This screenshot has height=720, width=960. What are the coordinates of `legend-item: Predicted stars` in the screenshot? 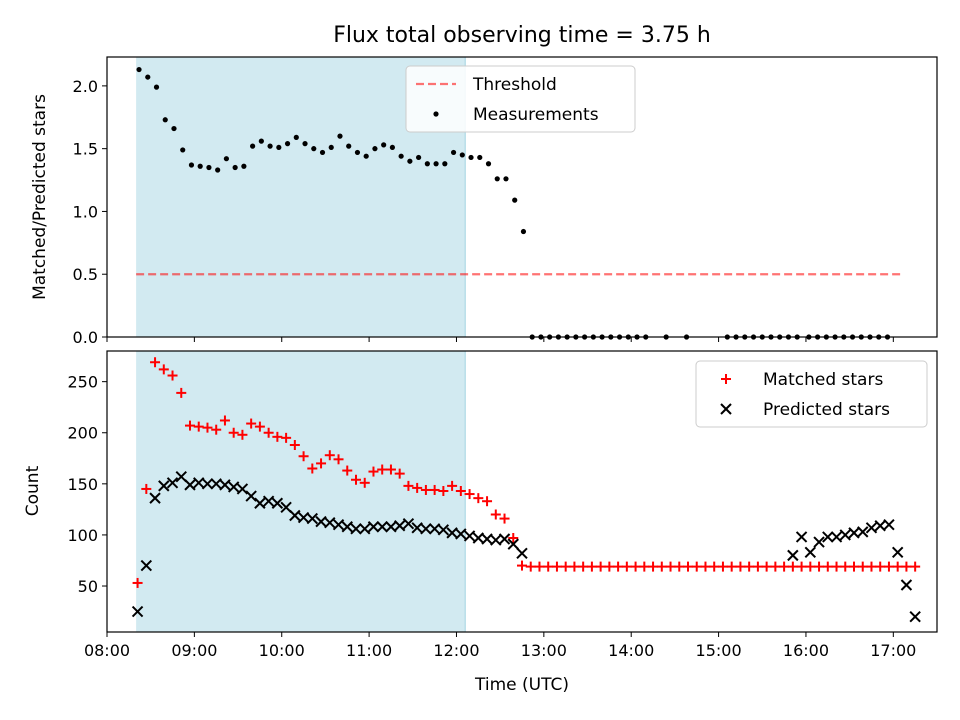 It's located at (805, 410).